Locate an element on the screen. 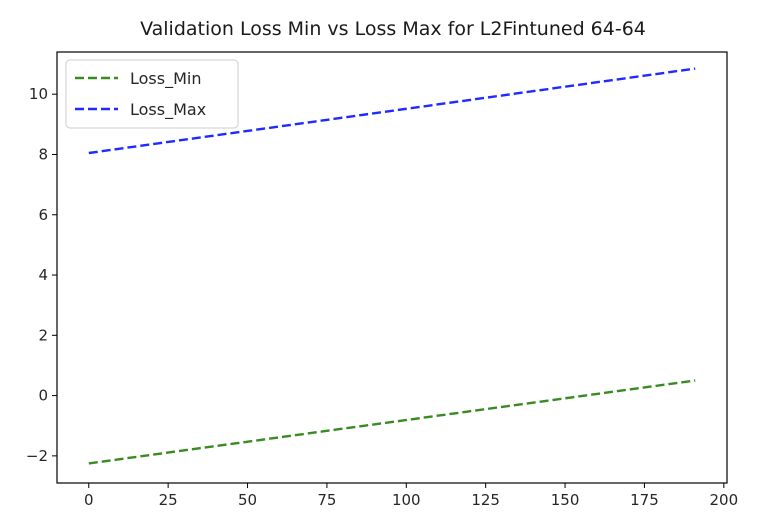 This screenshot has width=760, height=532. x-tick-label: 125 is located at coordinates (485, 500).